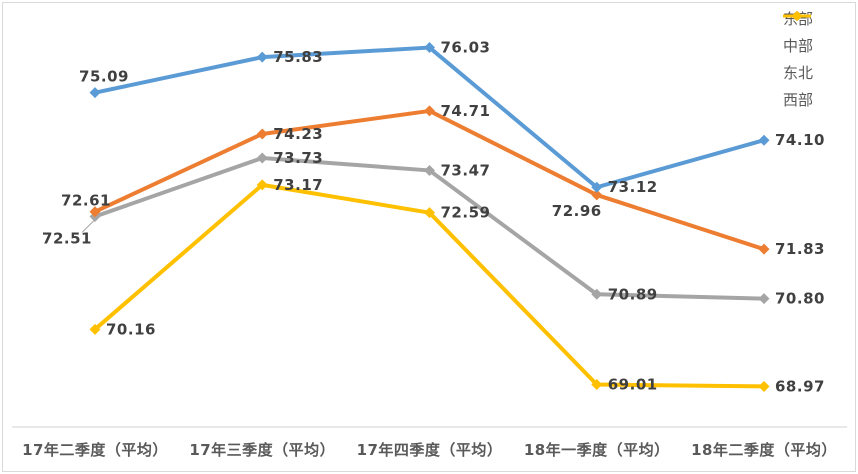  Describe the element at coordinates (430, 450) in the screenshot. I see `x-axis-label: 17年四季度（平均）` at that location.